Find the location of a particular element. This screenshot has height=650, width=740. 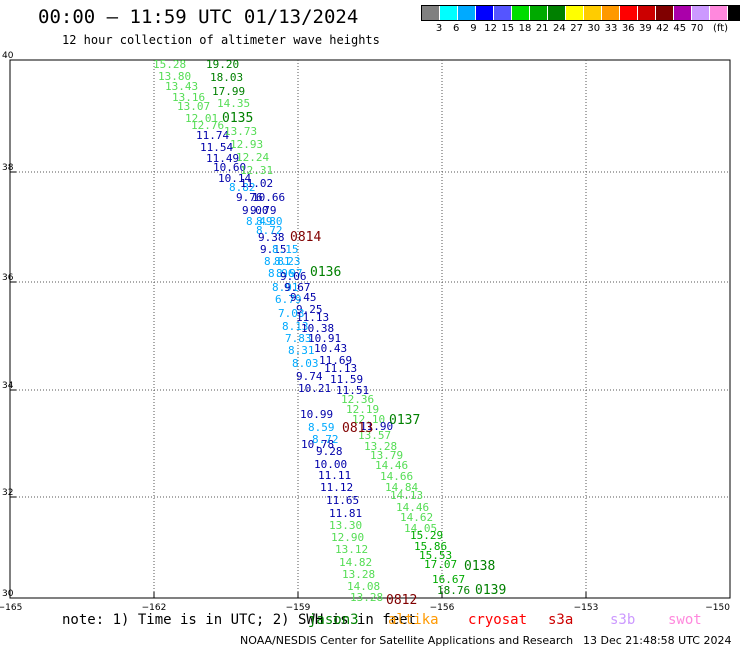

legend-tick-label: 45 is located at coordinates (680, 28).